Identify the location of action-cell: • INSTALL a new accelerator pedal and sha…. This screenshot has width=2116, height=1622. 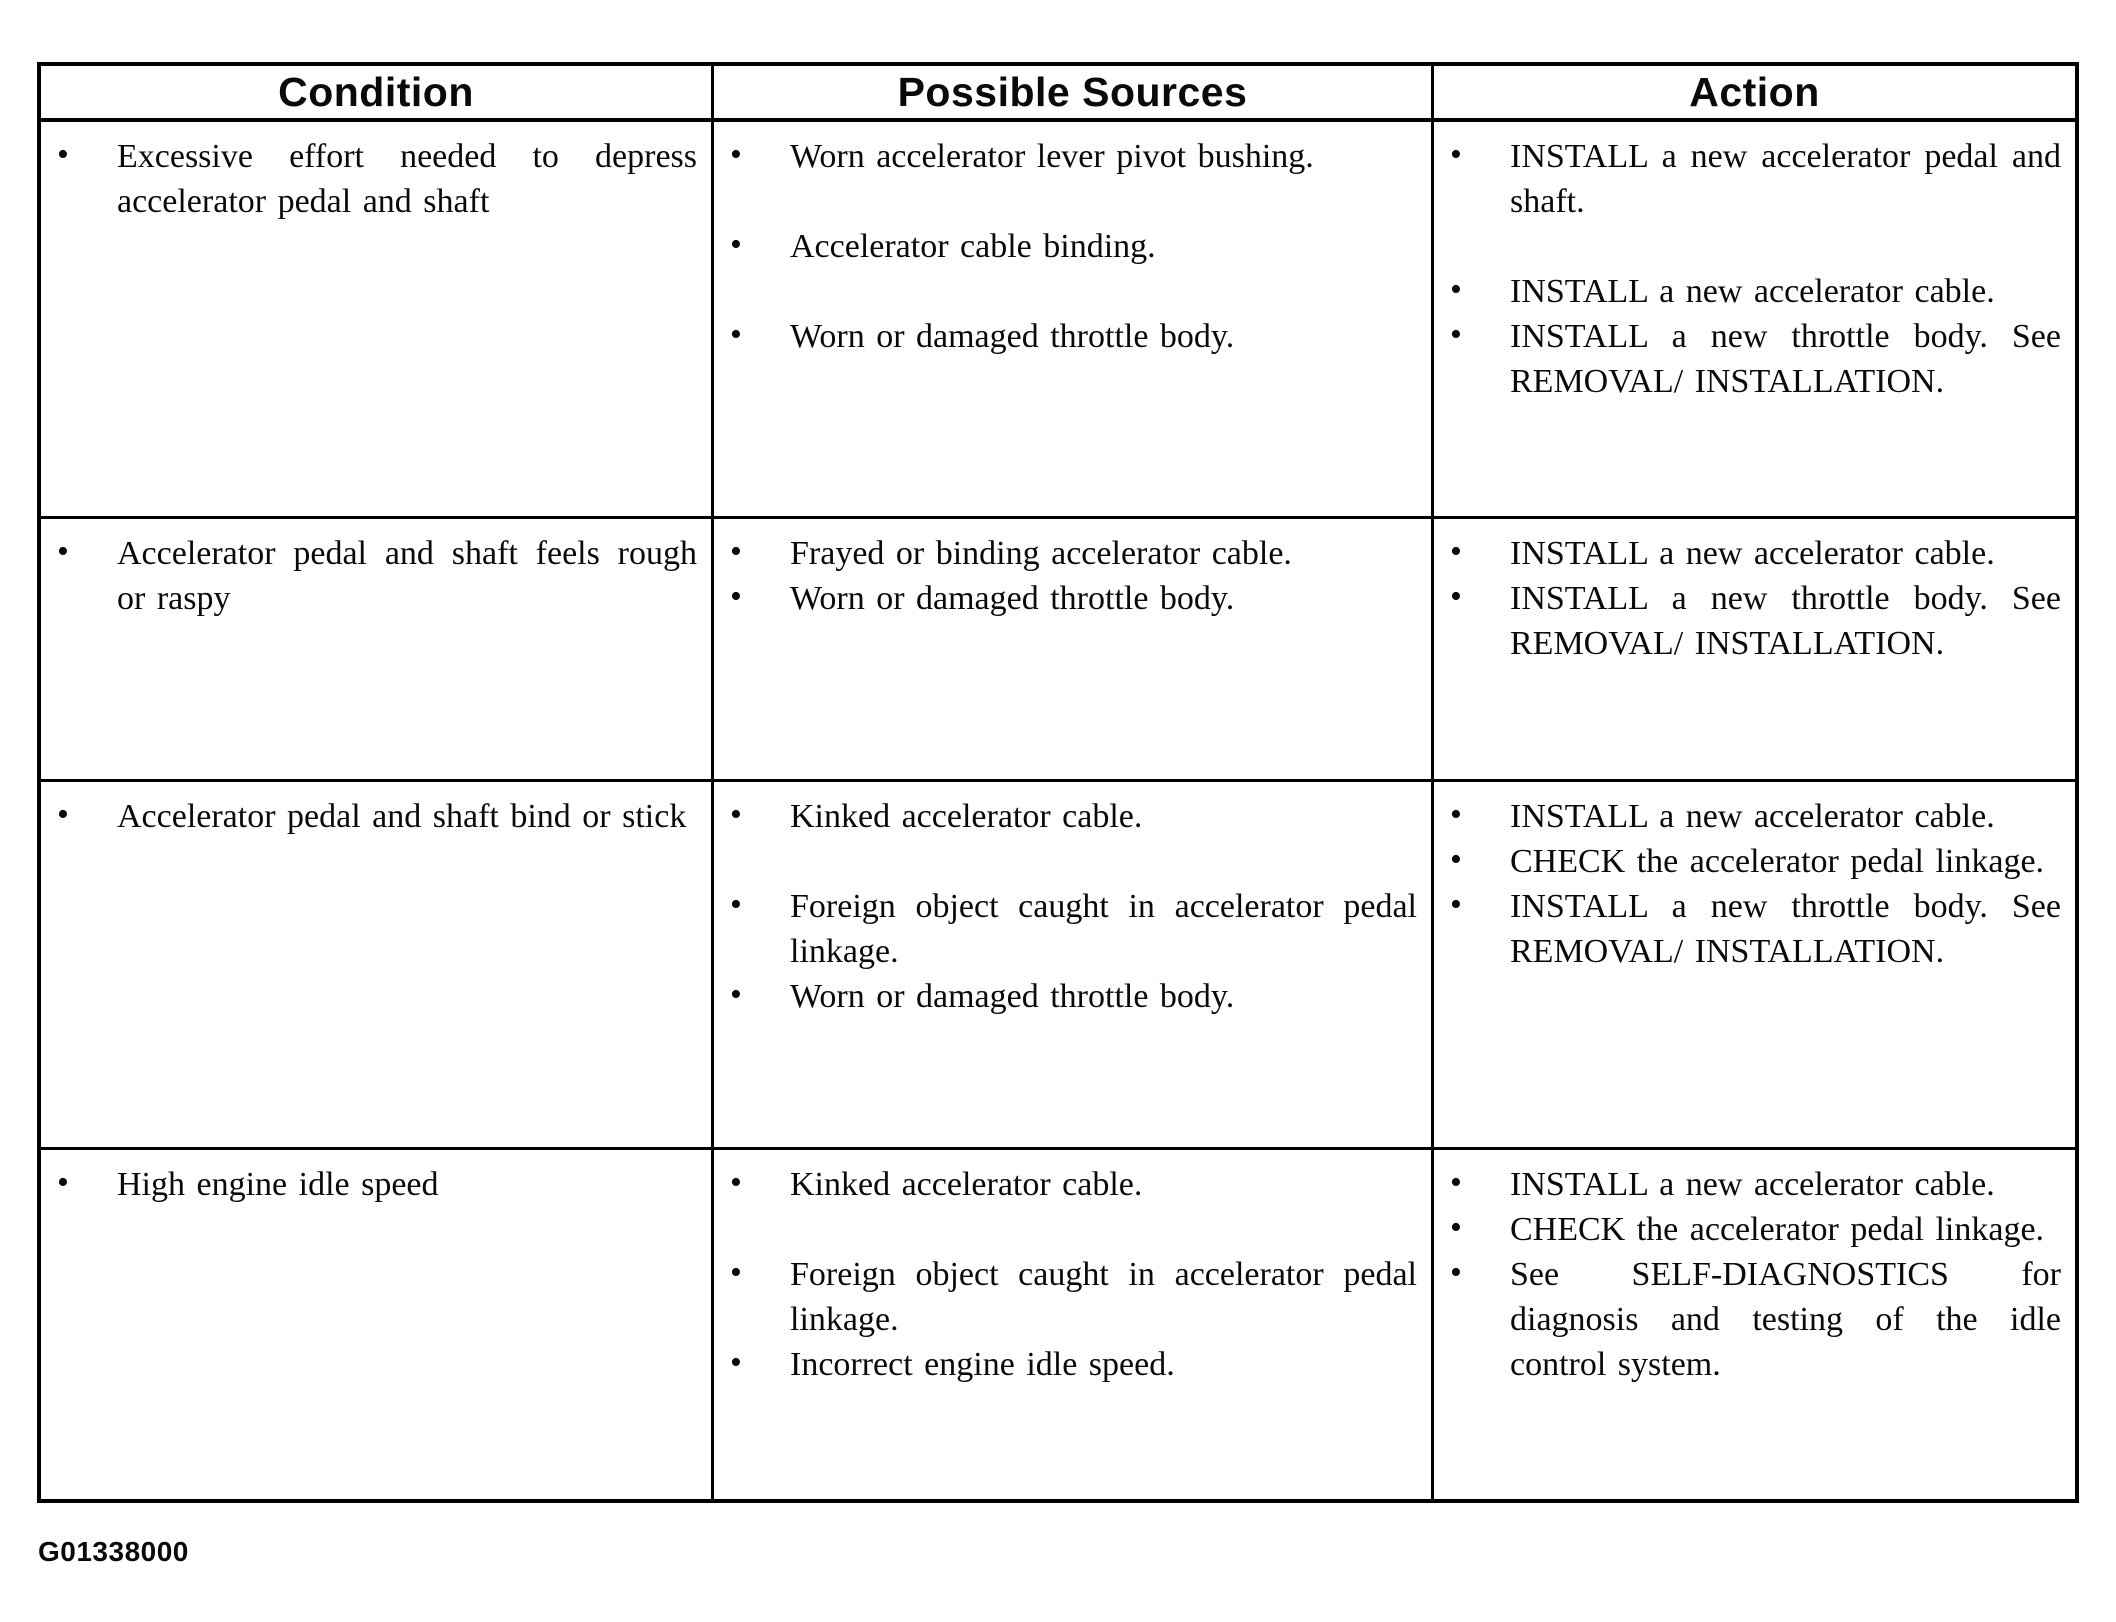
(1754, 320).